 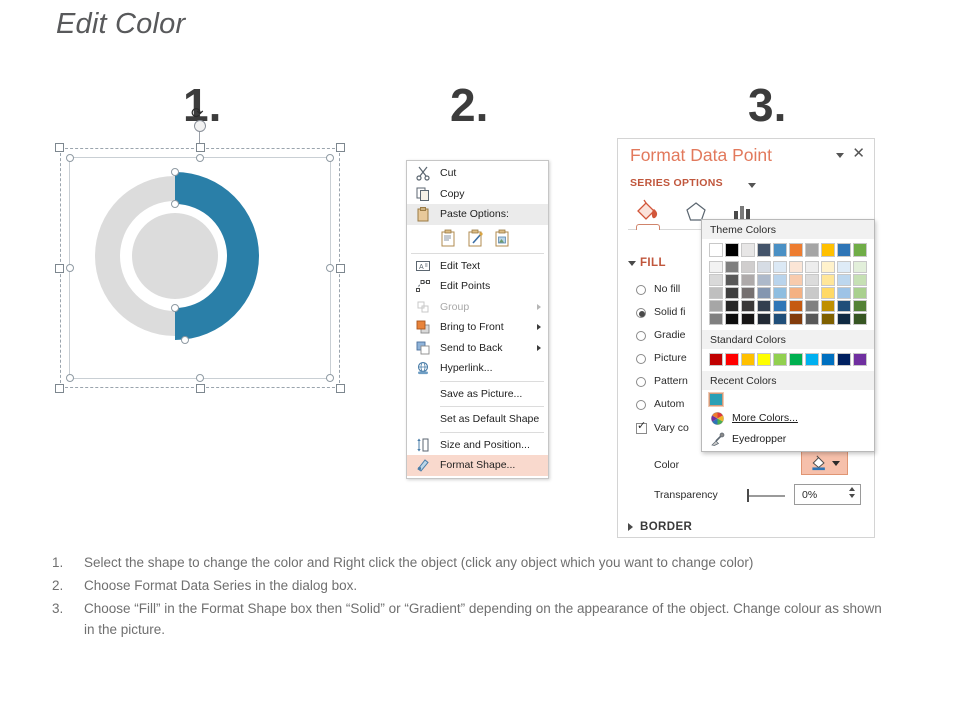 What do you see at coordinates (788, 439) in the screenshot?
I see `eyedropper-action: Eyedropper` at bounding box center [788, 439].